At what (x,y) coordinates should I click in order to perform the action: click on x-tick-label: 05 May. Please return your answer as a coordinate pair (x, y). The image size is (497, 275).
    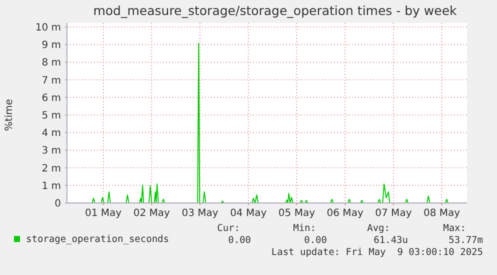
    Looking at the image, I should click on (297, 213).